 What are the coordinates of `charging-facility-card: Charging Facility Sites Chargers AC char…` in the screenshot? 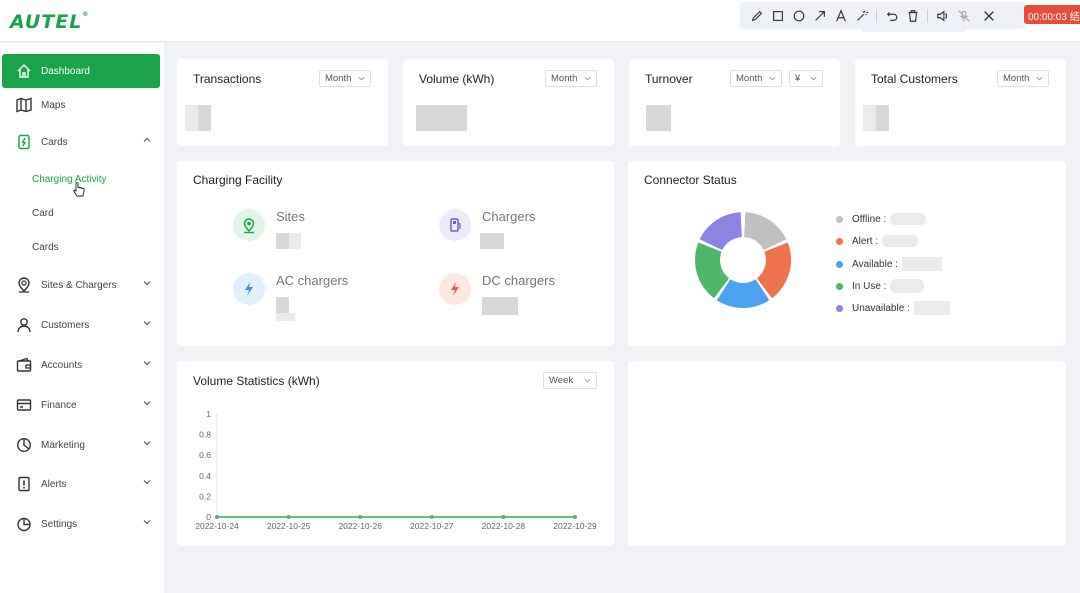 It's located at (395, 253).